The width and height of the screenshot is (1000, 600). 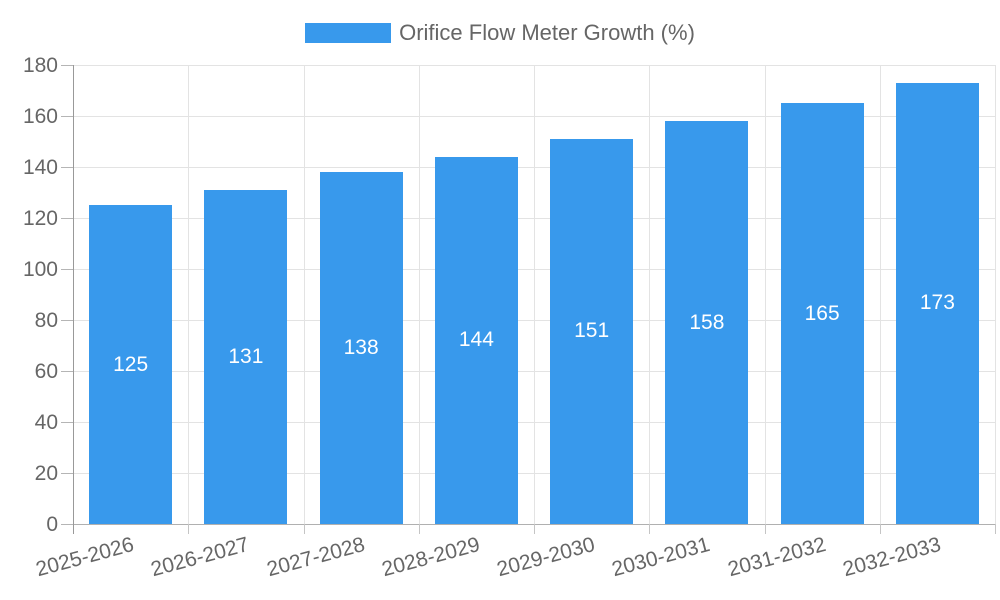 I want to click on bar-2028-2029, so click(x=476, y=340).